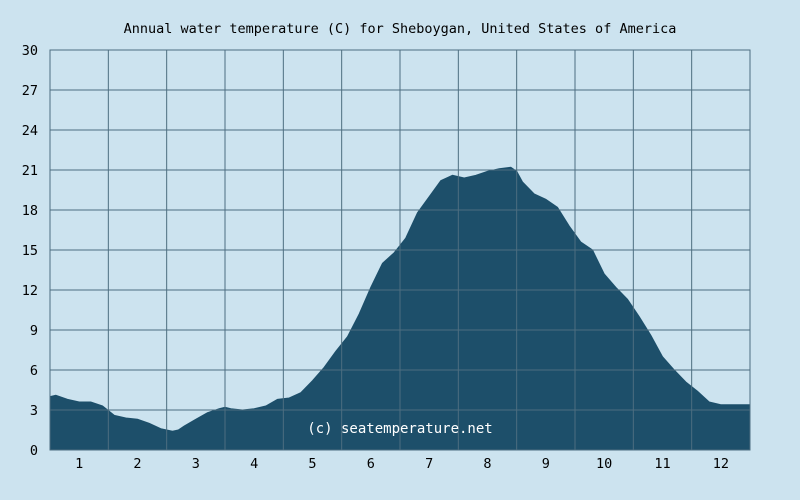 The width and height of the screenshot is (800, 500). What do you see at coordinates (312, 464) in the screenshot?
I see `x-tick-label: 5` at bounding box center [312, 464].